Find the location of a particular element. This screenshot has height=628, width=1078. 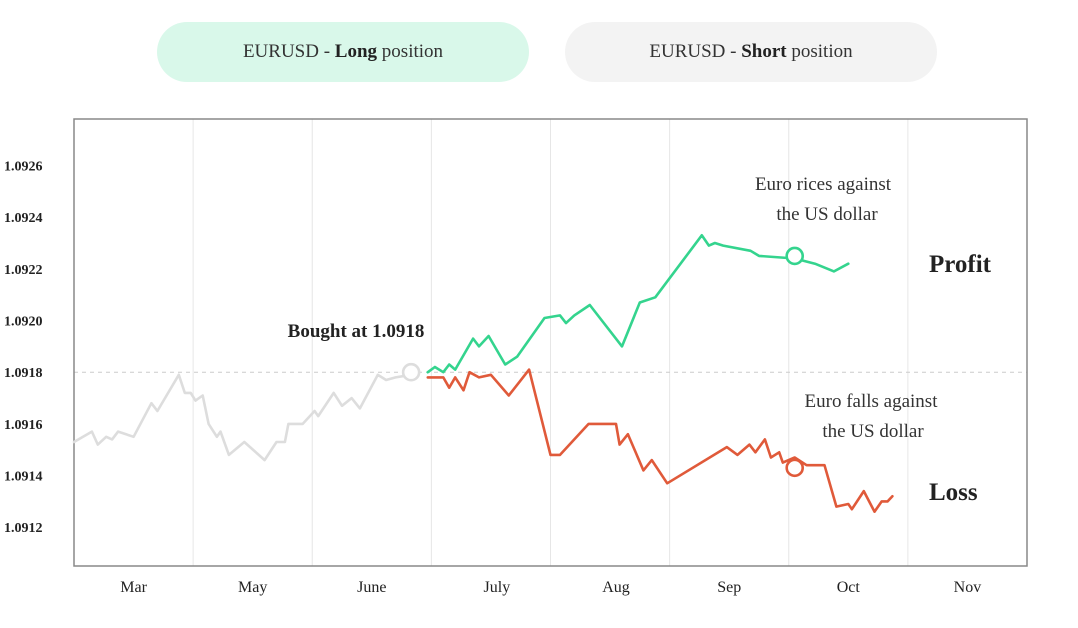

y-tick-label: 1.0914 is located at coordinates (23, 477).